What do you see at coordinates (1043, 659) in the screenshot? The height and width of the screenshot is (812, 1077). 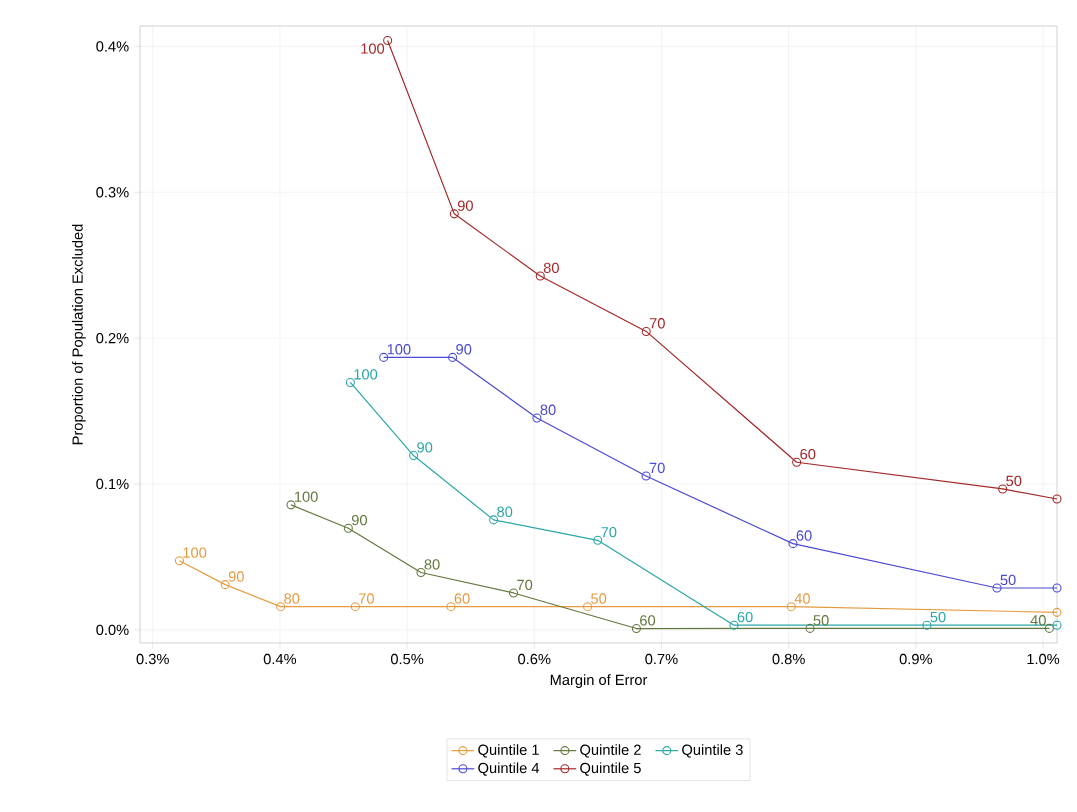 I see `x-tick-label: 1.0%` at bounding box center [1043, 659].